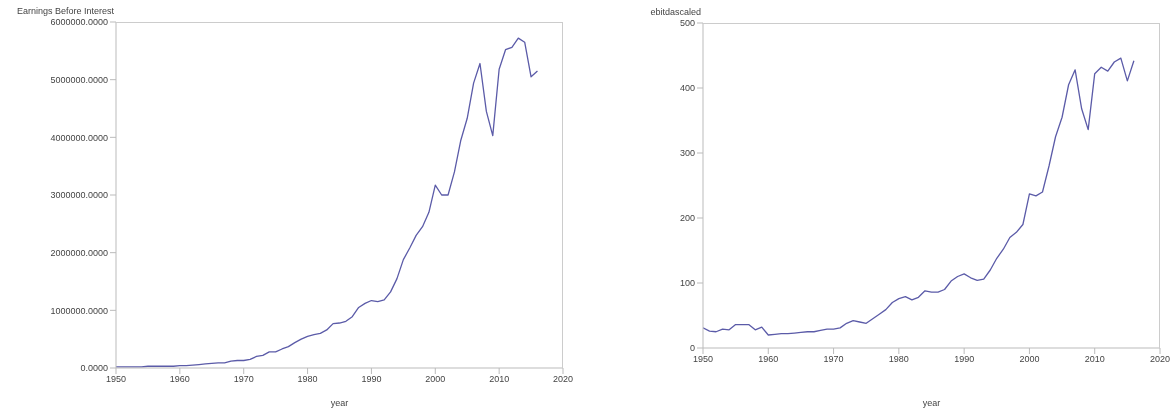  I want to click on y-tick-label: 2000000.0000, so click(79, 252).